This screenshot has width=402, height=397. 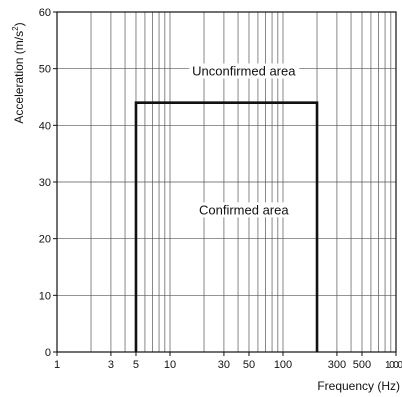 What do you see at coordinates (45, 13) in the screenshot?
I see `y-tick-label: 60` at bounding box center [45, 13].